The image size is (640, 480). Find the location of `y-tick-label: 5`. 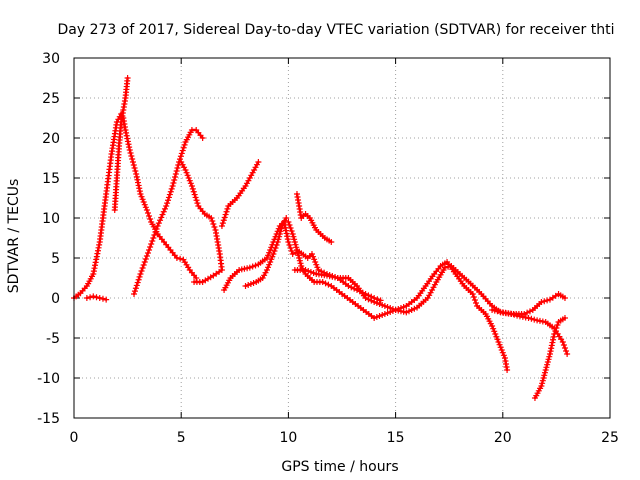

y-tick-label: 5 is located at coordinates (55, 259).